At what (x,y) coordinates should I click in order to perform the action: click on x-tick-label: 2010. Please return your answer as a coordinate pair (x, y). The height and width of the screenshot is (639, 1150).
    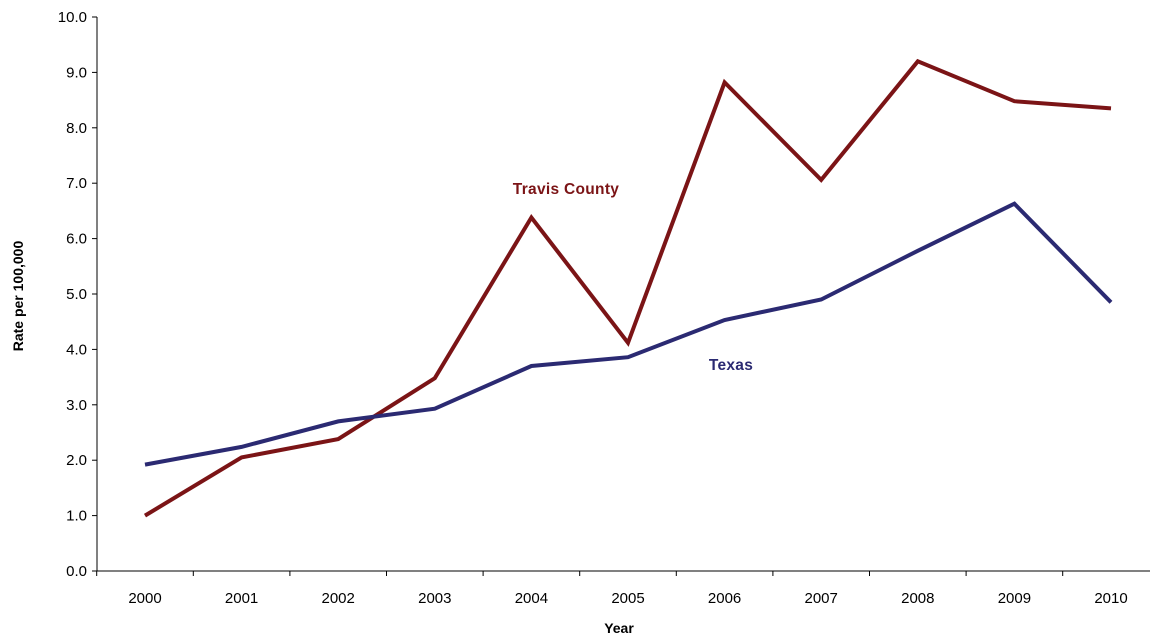
    Looking at the image, I should click on (1110, 598).